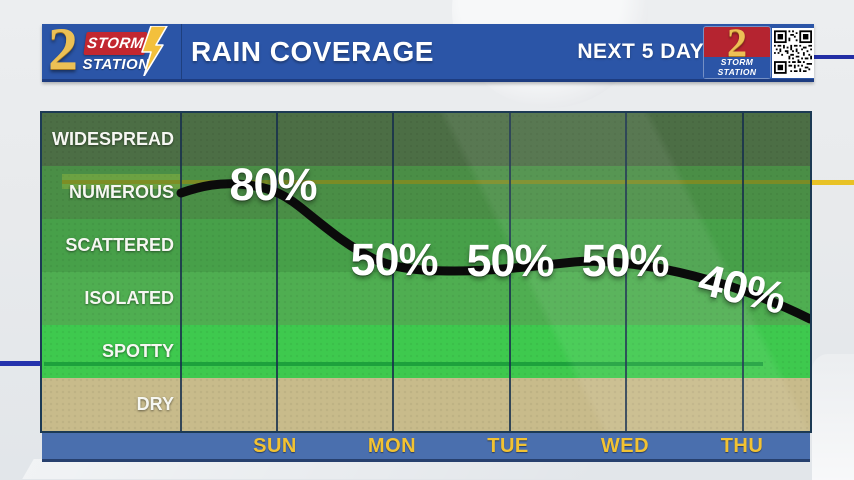 The width and height of the screenshot is (854, 480). I want to click on green-accent-line, so click(403, 364).